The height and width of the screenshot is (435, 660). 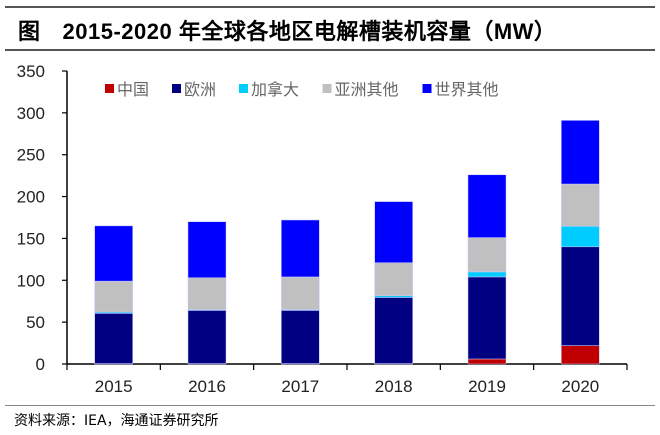 I want to click on title-text: 2015-2020 年全球各地区电解槽装机容量（MW）, so click(x=309, y=31).